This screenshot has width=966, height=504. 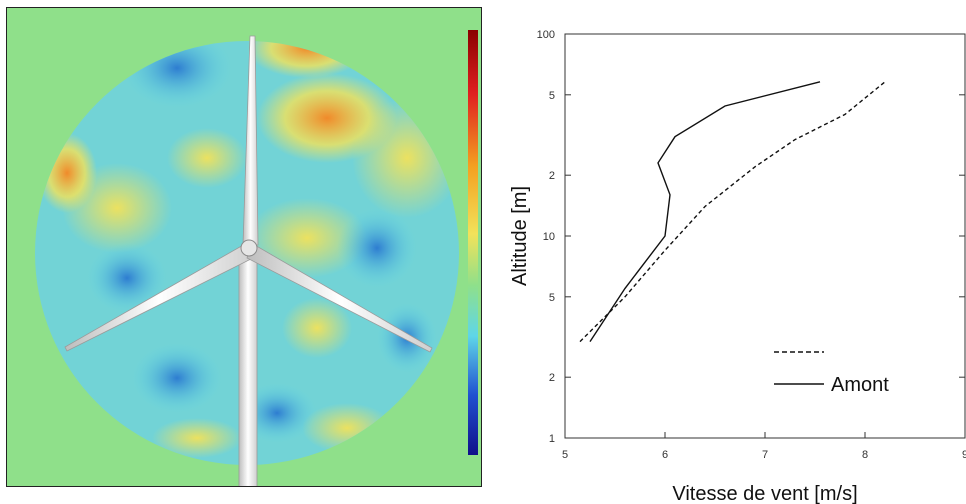 What do you see at coordinates (665, 455) in the screenshot?
I see `x-tick-label: 6` at bounding box center [665, 455].